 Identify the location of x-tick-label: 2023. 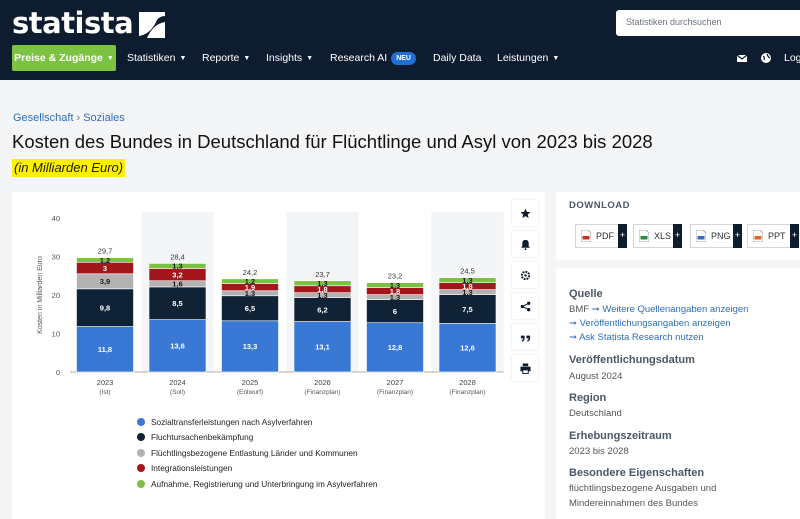
(105, 382).